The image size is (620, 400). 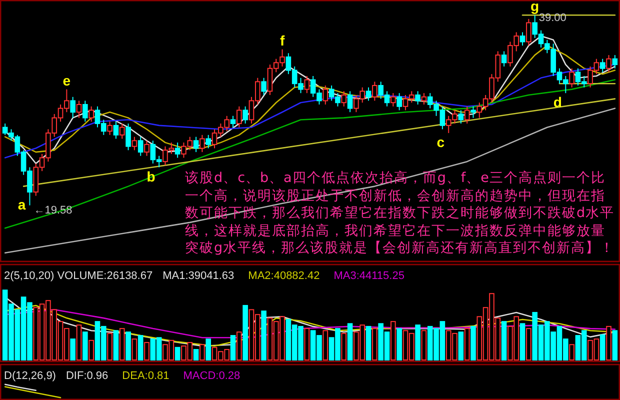 I want to click on annotation: c, so click(x=440, y=142).